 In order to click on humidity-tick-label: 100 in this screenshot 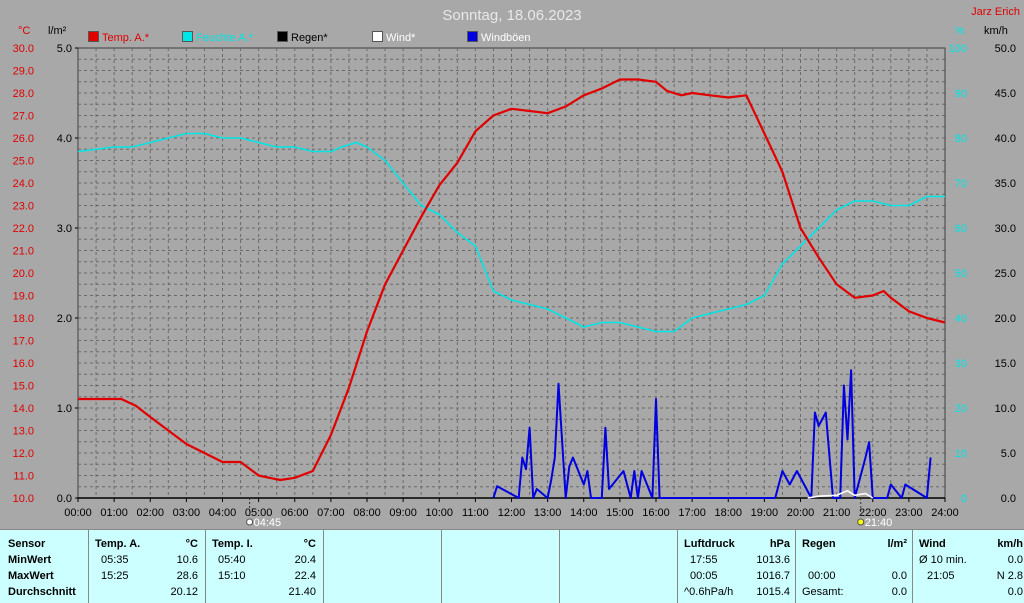, I will do `click(958, 49)`.